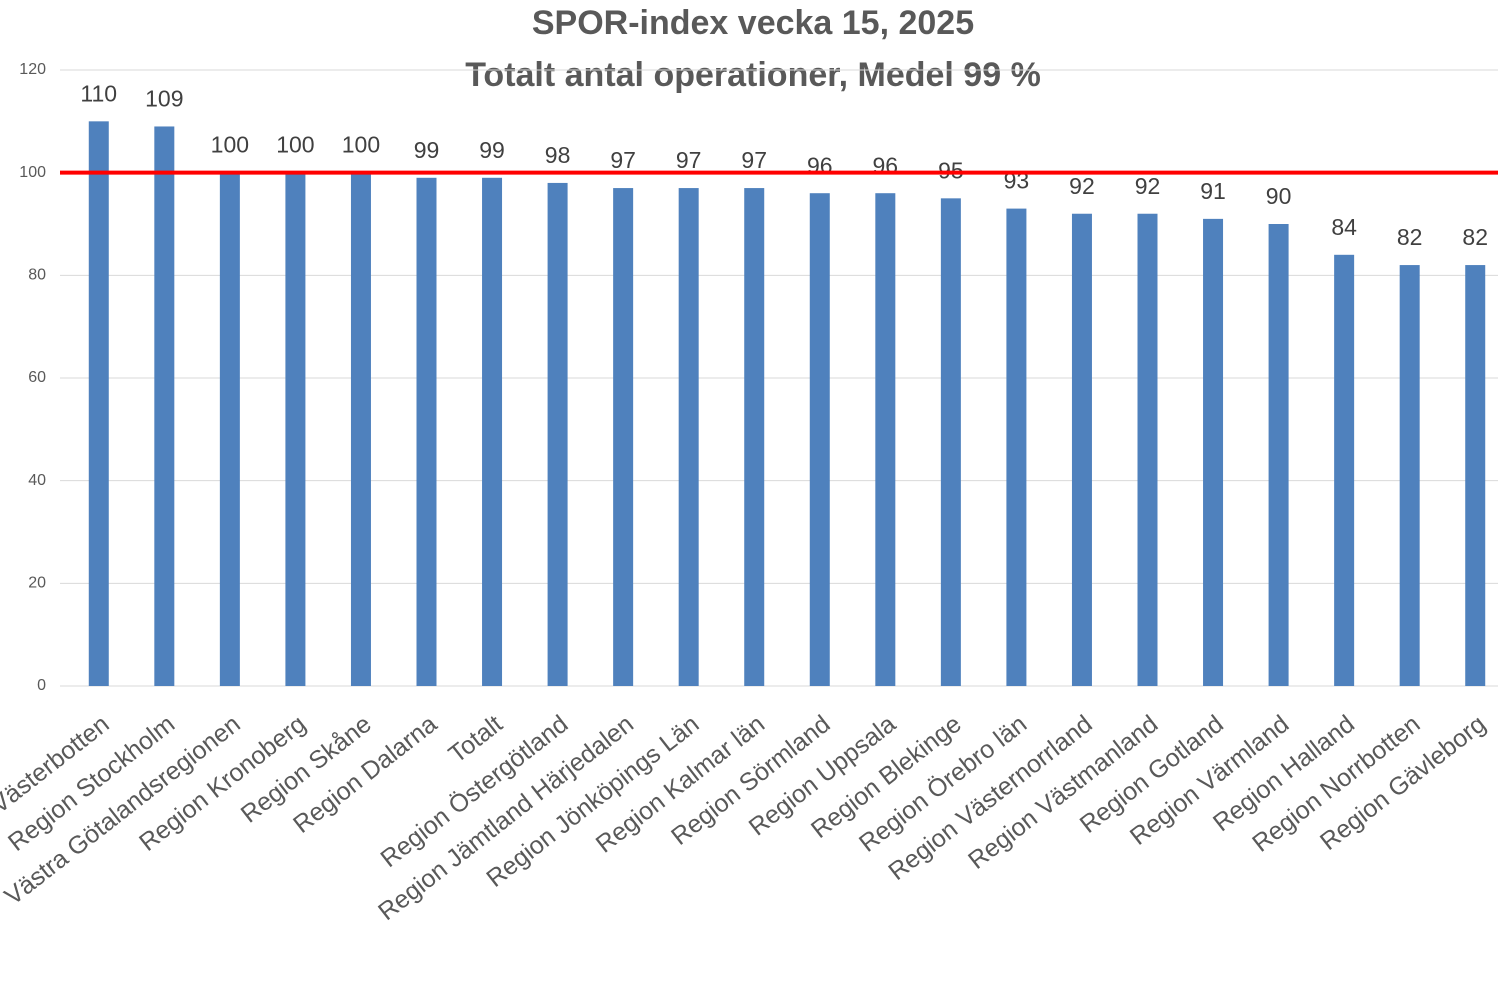  What do you see at coordinates (753, 75) in the screenshot?
I see `chart-subtitle: Totalt antal operationer, Medel 99 %` at bounding box center [753, 75].